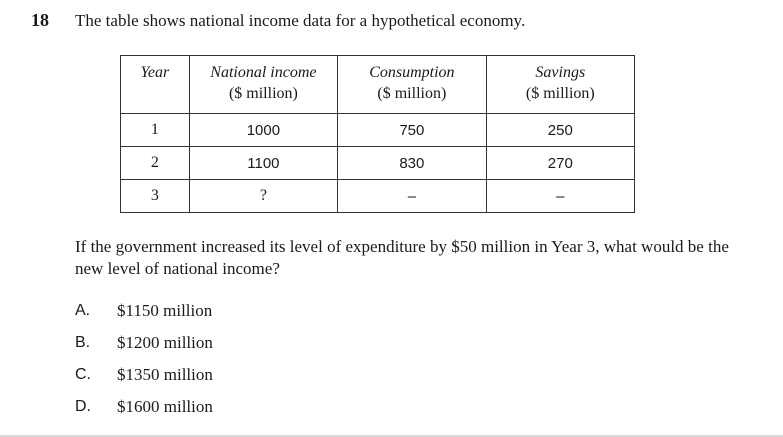 The image size is (783, 437). What do you see at coordinates (412, 163) in the screenshot?
I see `cell-consumption: 830` at bounding box center [412, 163].